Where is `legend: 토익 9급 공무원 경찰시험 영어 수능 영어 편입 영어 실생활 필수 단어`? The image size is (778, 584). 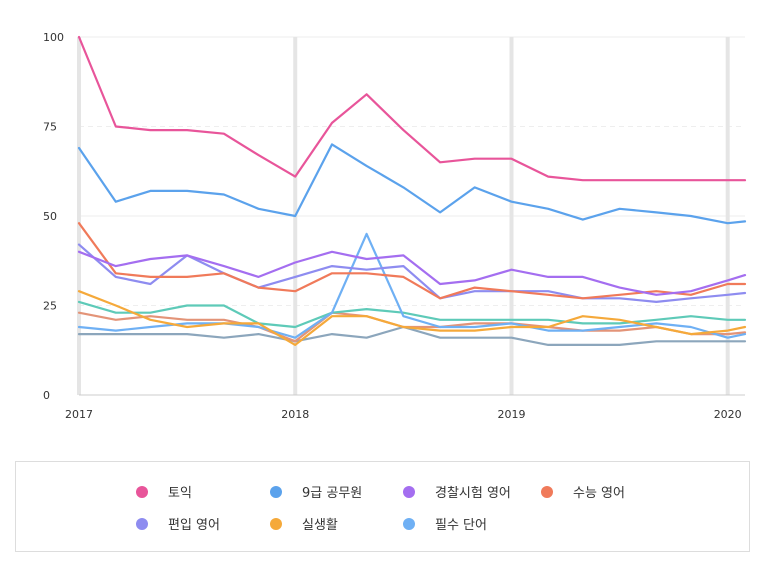 legend: 토익 9급 공무원 경찰시험 영어 수능 영어 편입 영어 실생활 필수 단어 is located at coordinates (382, 506).